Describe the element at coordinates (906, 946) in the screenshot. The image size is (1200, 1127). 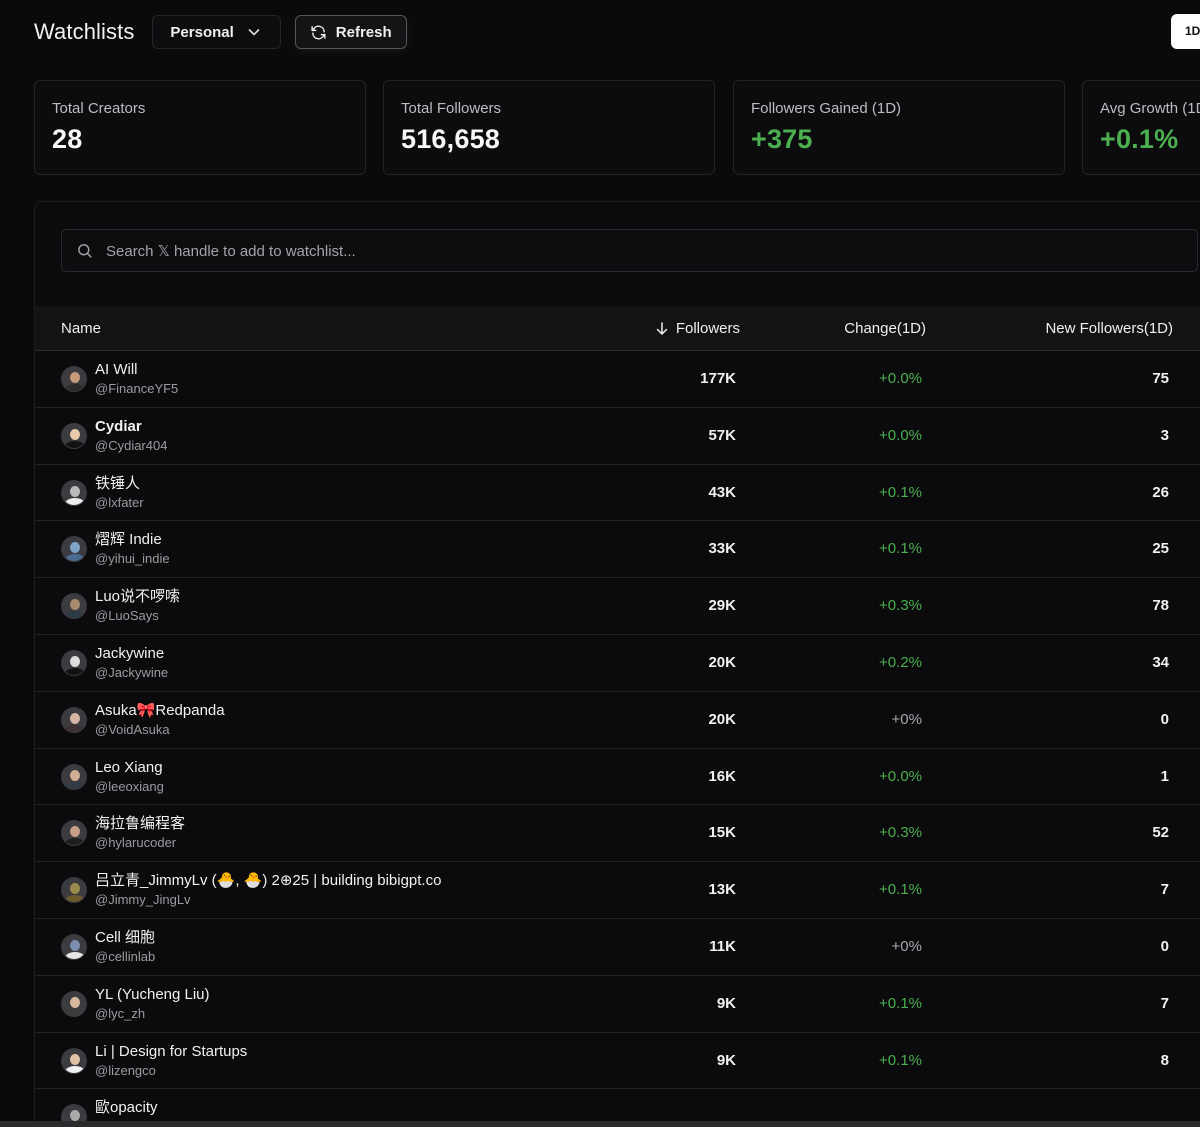
I see `change-value: +0%` at that location.